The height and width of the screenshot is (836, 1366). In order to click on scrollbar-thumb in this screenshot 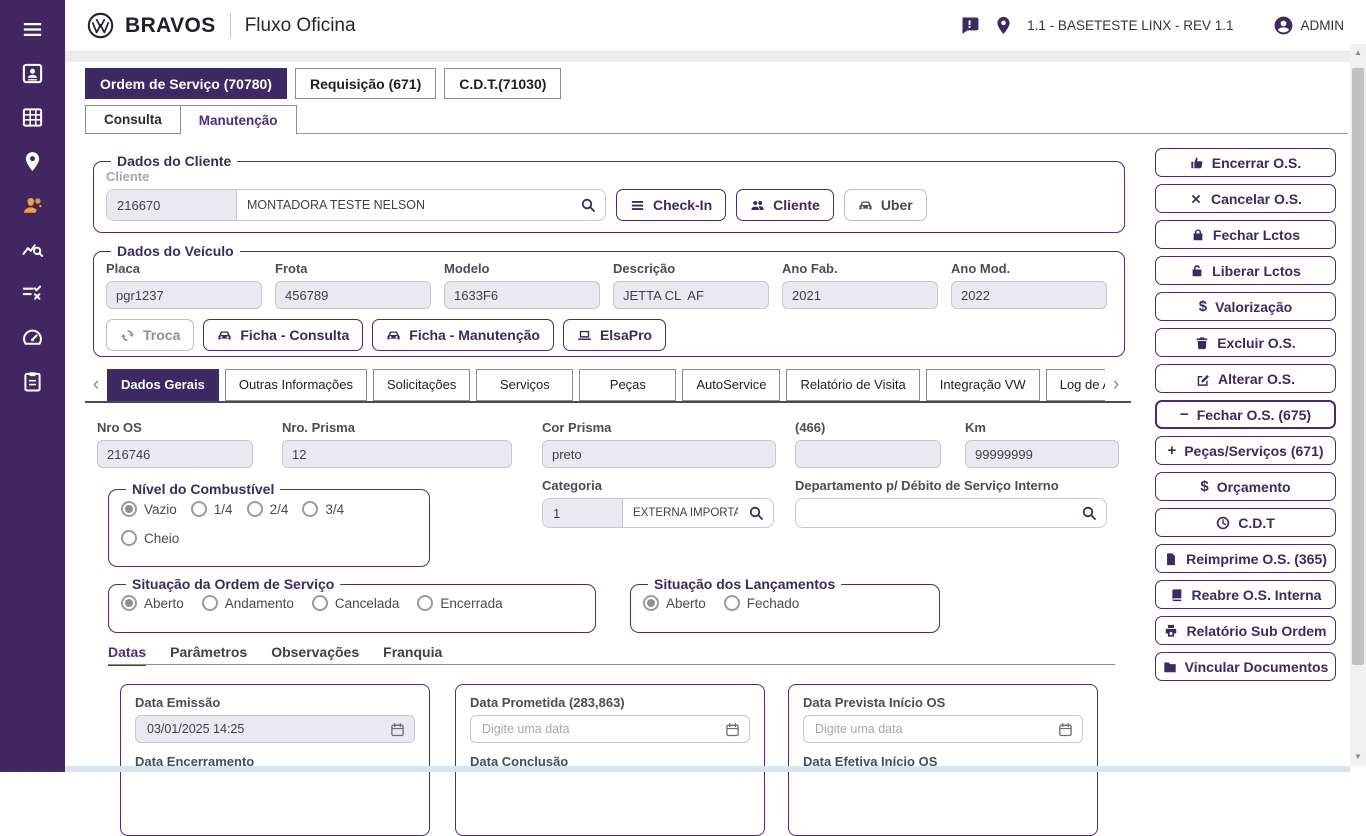, I will do `click(1358, 366)`.